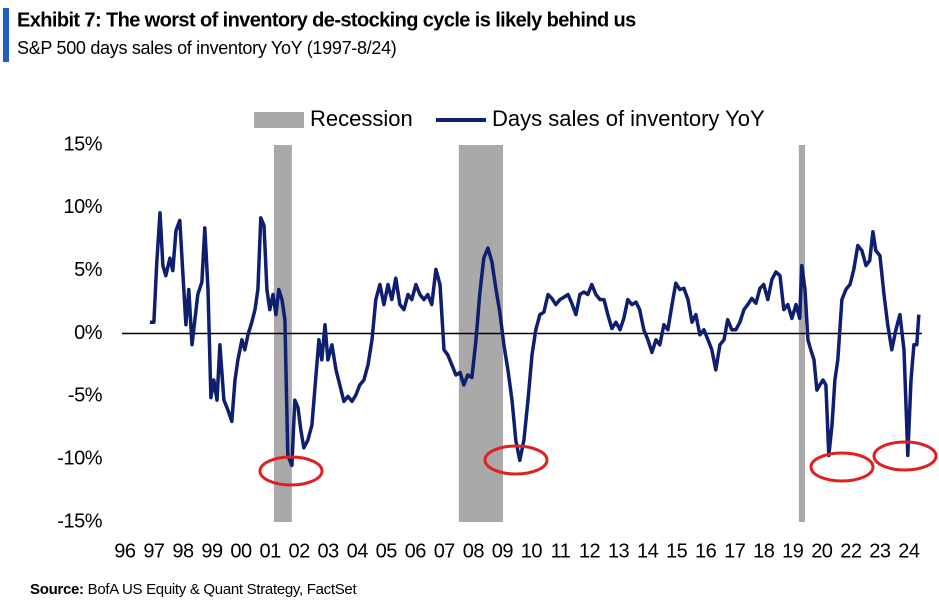  What do you see at coordinates (270, 551) in the screenshot?
I see `x-tick-label: 01` at bounding box center [270, 551].